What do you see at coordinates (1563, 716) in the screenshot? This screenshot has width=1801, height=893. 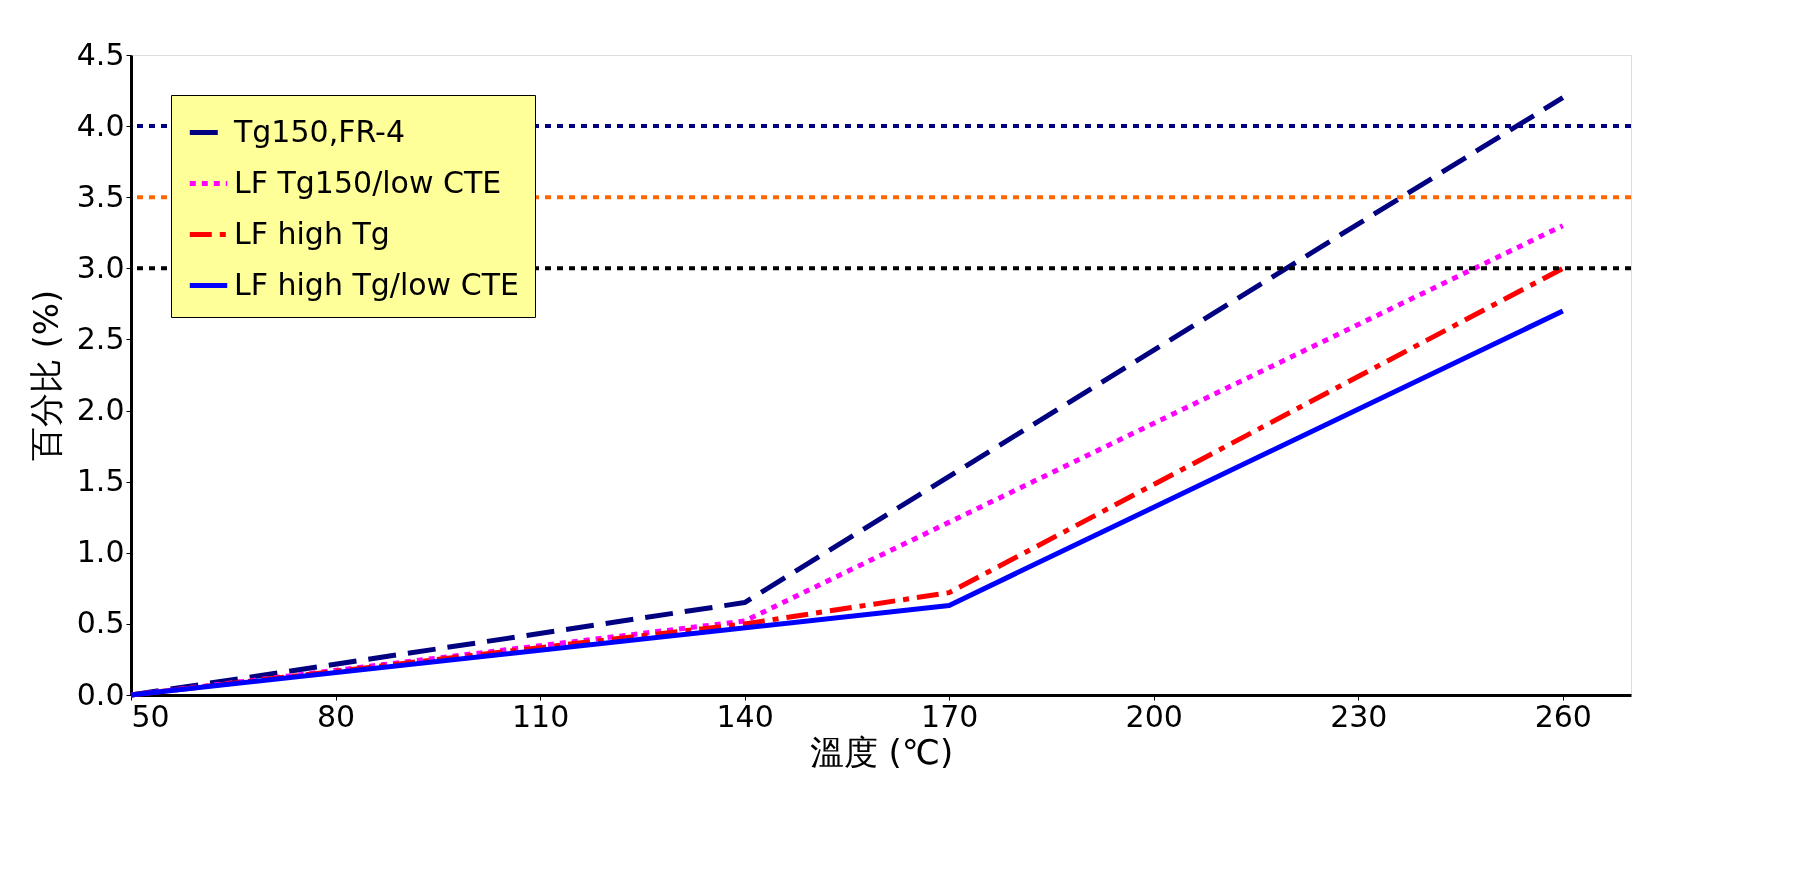 I see `x-tick-label: 260` at bounding box center [1563, 716].